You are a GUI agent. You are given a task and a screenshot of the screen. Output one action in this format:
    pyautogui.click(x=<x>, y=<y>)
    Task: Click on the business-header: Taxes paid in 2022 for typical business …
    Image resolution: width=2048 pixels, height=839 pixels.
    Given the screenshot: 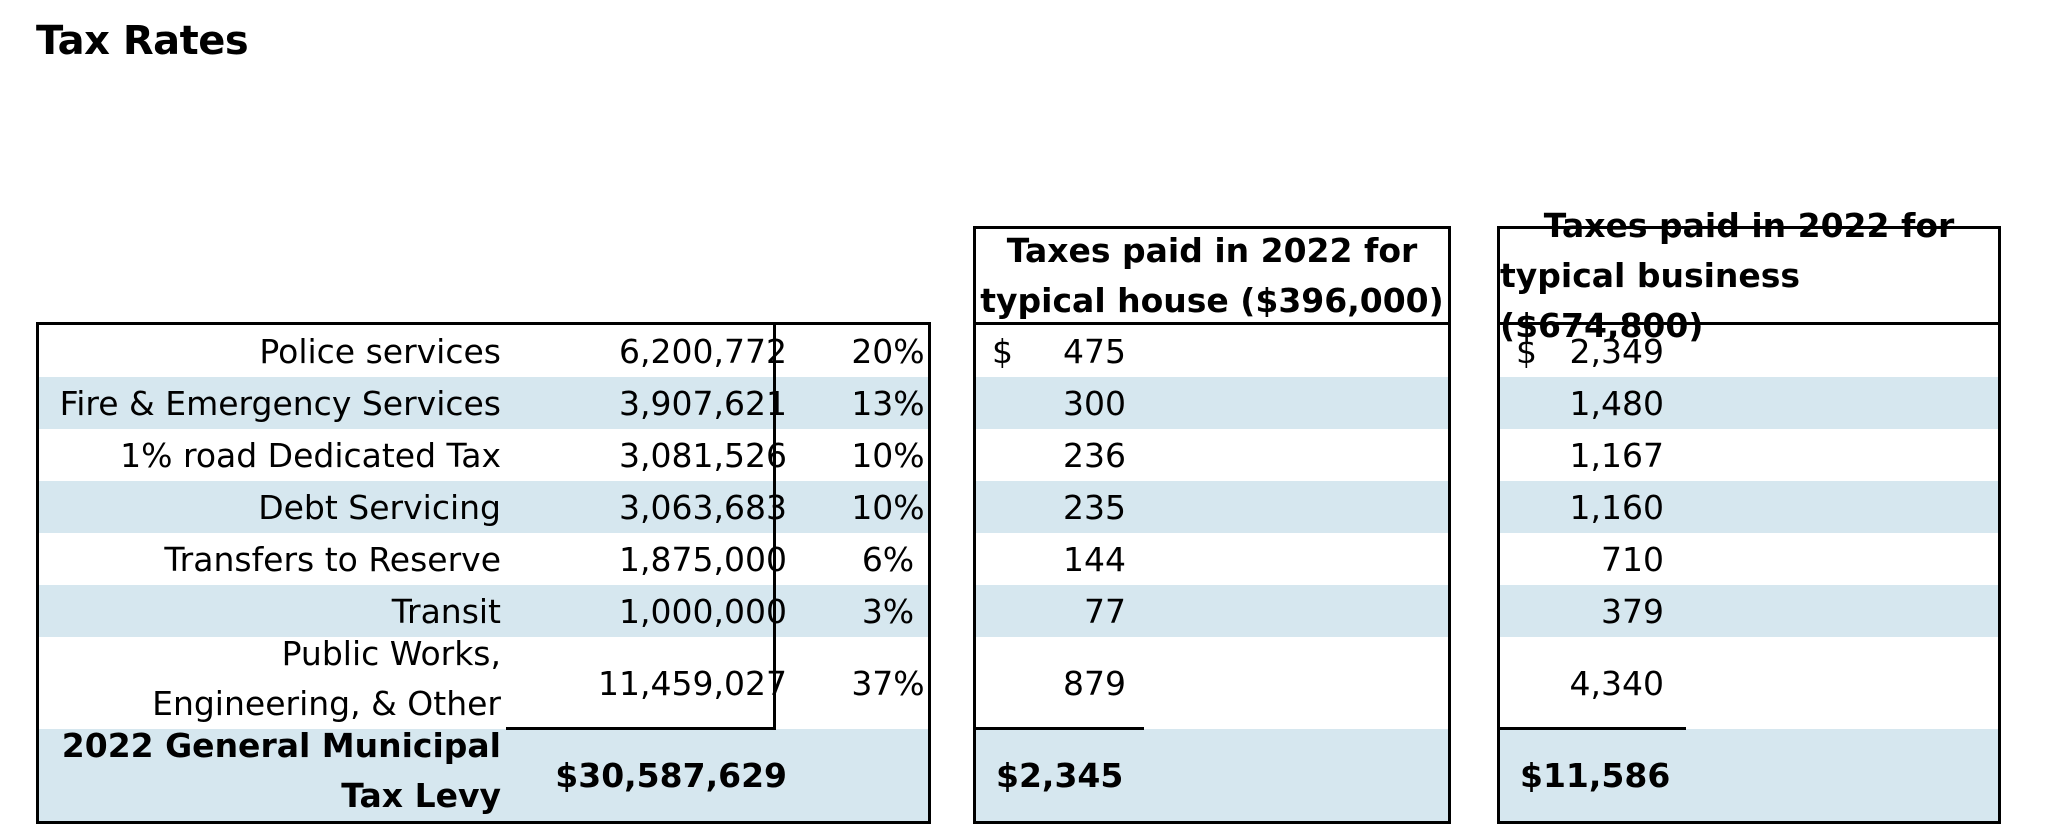 What is the action you would take?
    pyautogui.click(x=1749, y=275)
    